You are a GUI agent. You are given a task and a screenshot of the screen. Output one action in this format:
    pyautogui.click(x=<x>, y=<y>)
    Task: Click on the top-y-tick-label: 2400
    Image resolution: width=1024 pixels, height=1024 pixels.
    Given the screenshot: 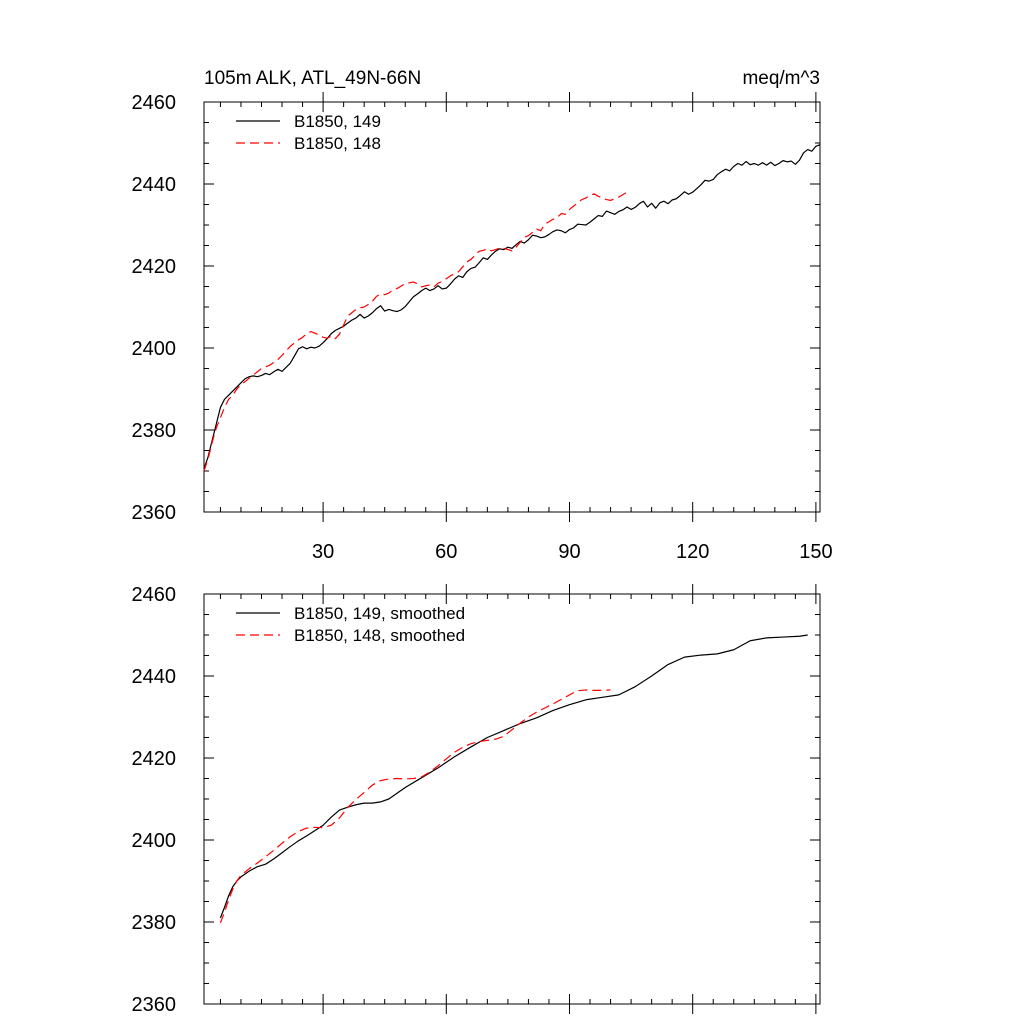 What is the action you would take?
    pyautogui.click(x=154, y=349)
    